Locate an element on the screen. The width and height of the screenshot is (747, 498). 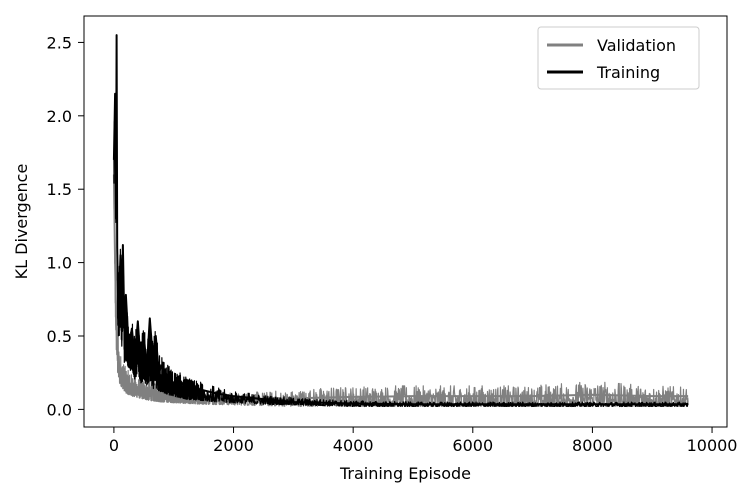
x-axis-title: Training Episode is located at coordinates (405, 473).